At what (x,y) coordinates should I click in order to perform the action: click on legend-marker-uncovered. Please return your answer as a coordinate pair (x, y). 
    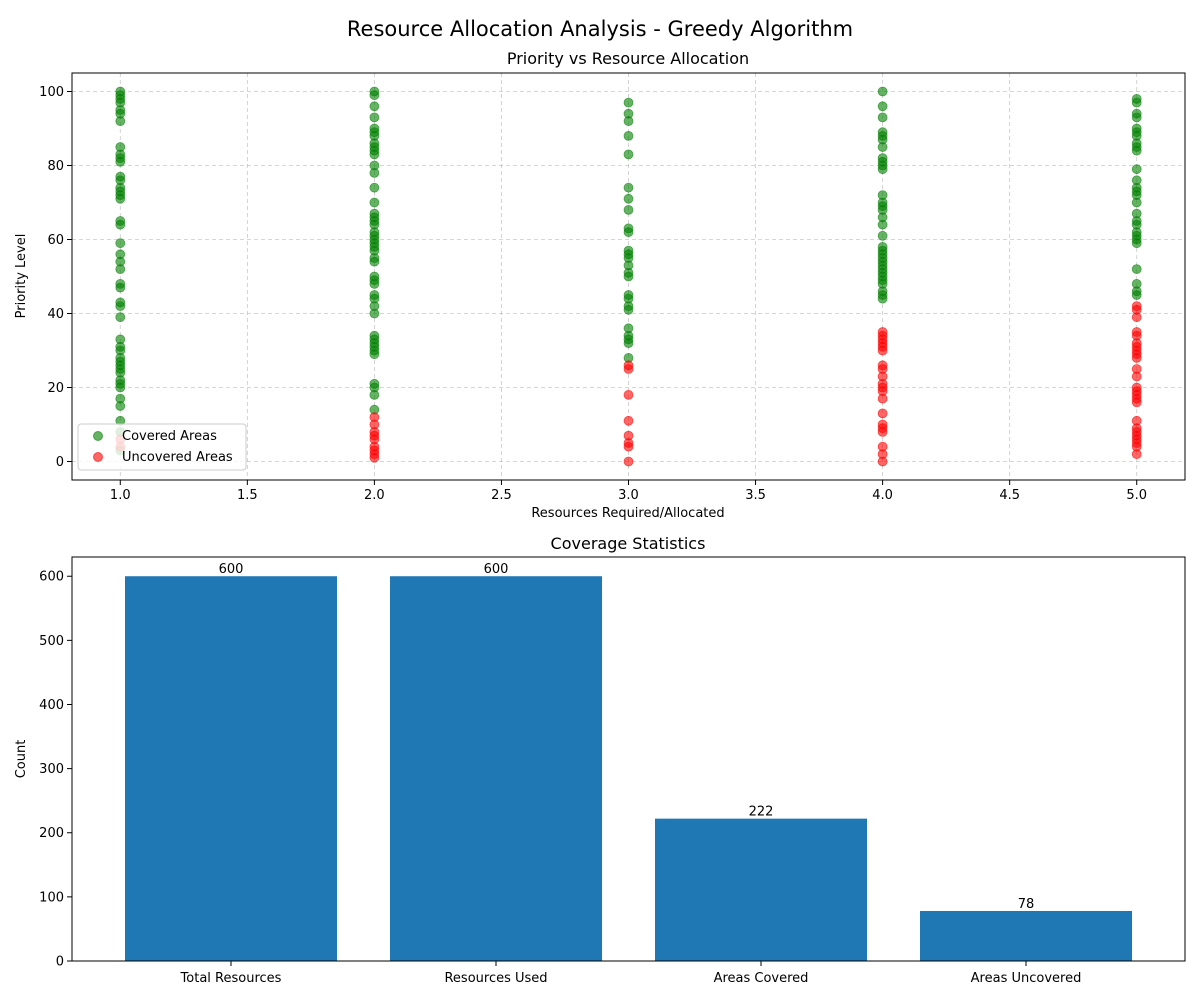
    Looking at the image, I should click on (98, 457).